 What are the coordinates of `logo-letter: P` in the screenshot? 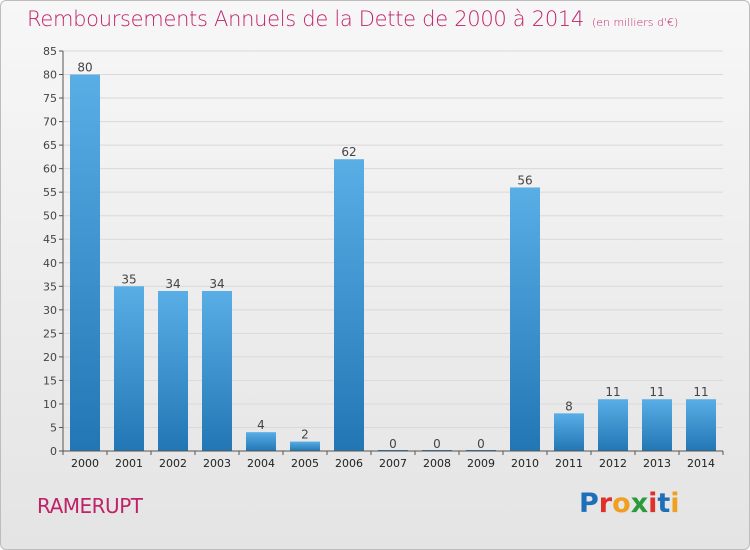 It's located at (589, 503).